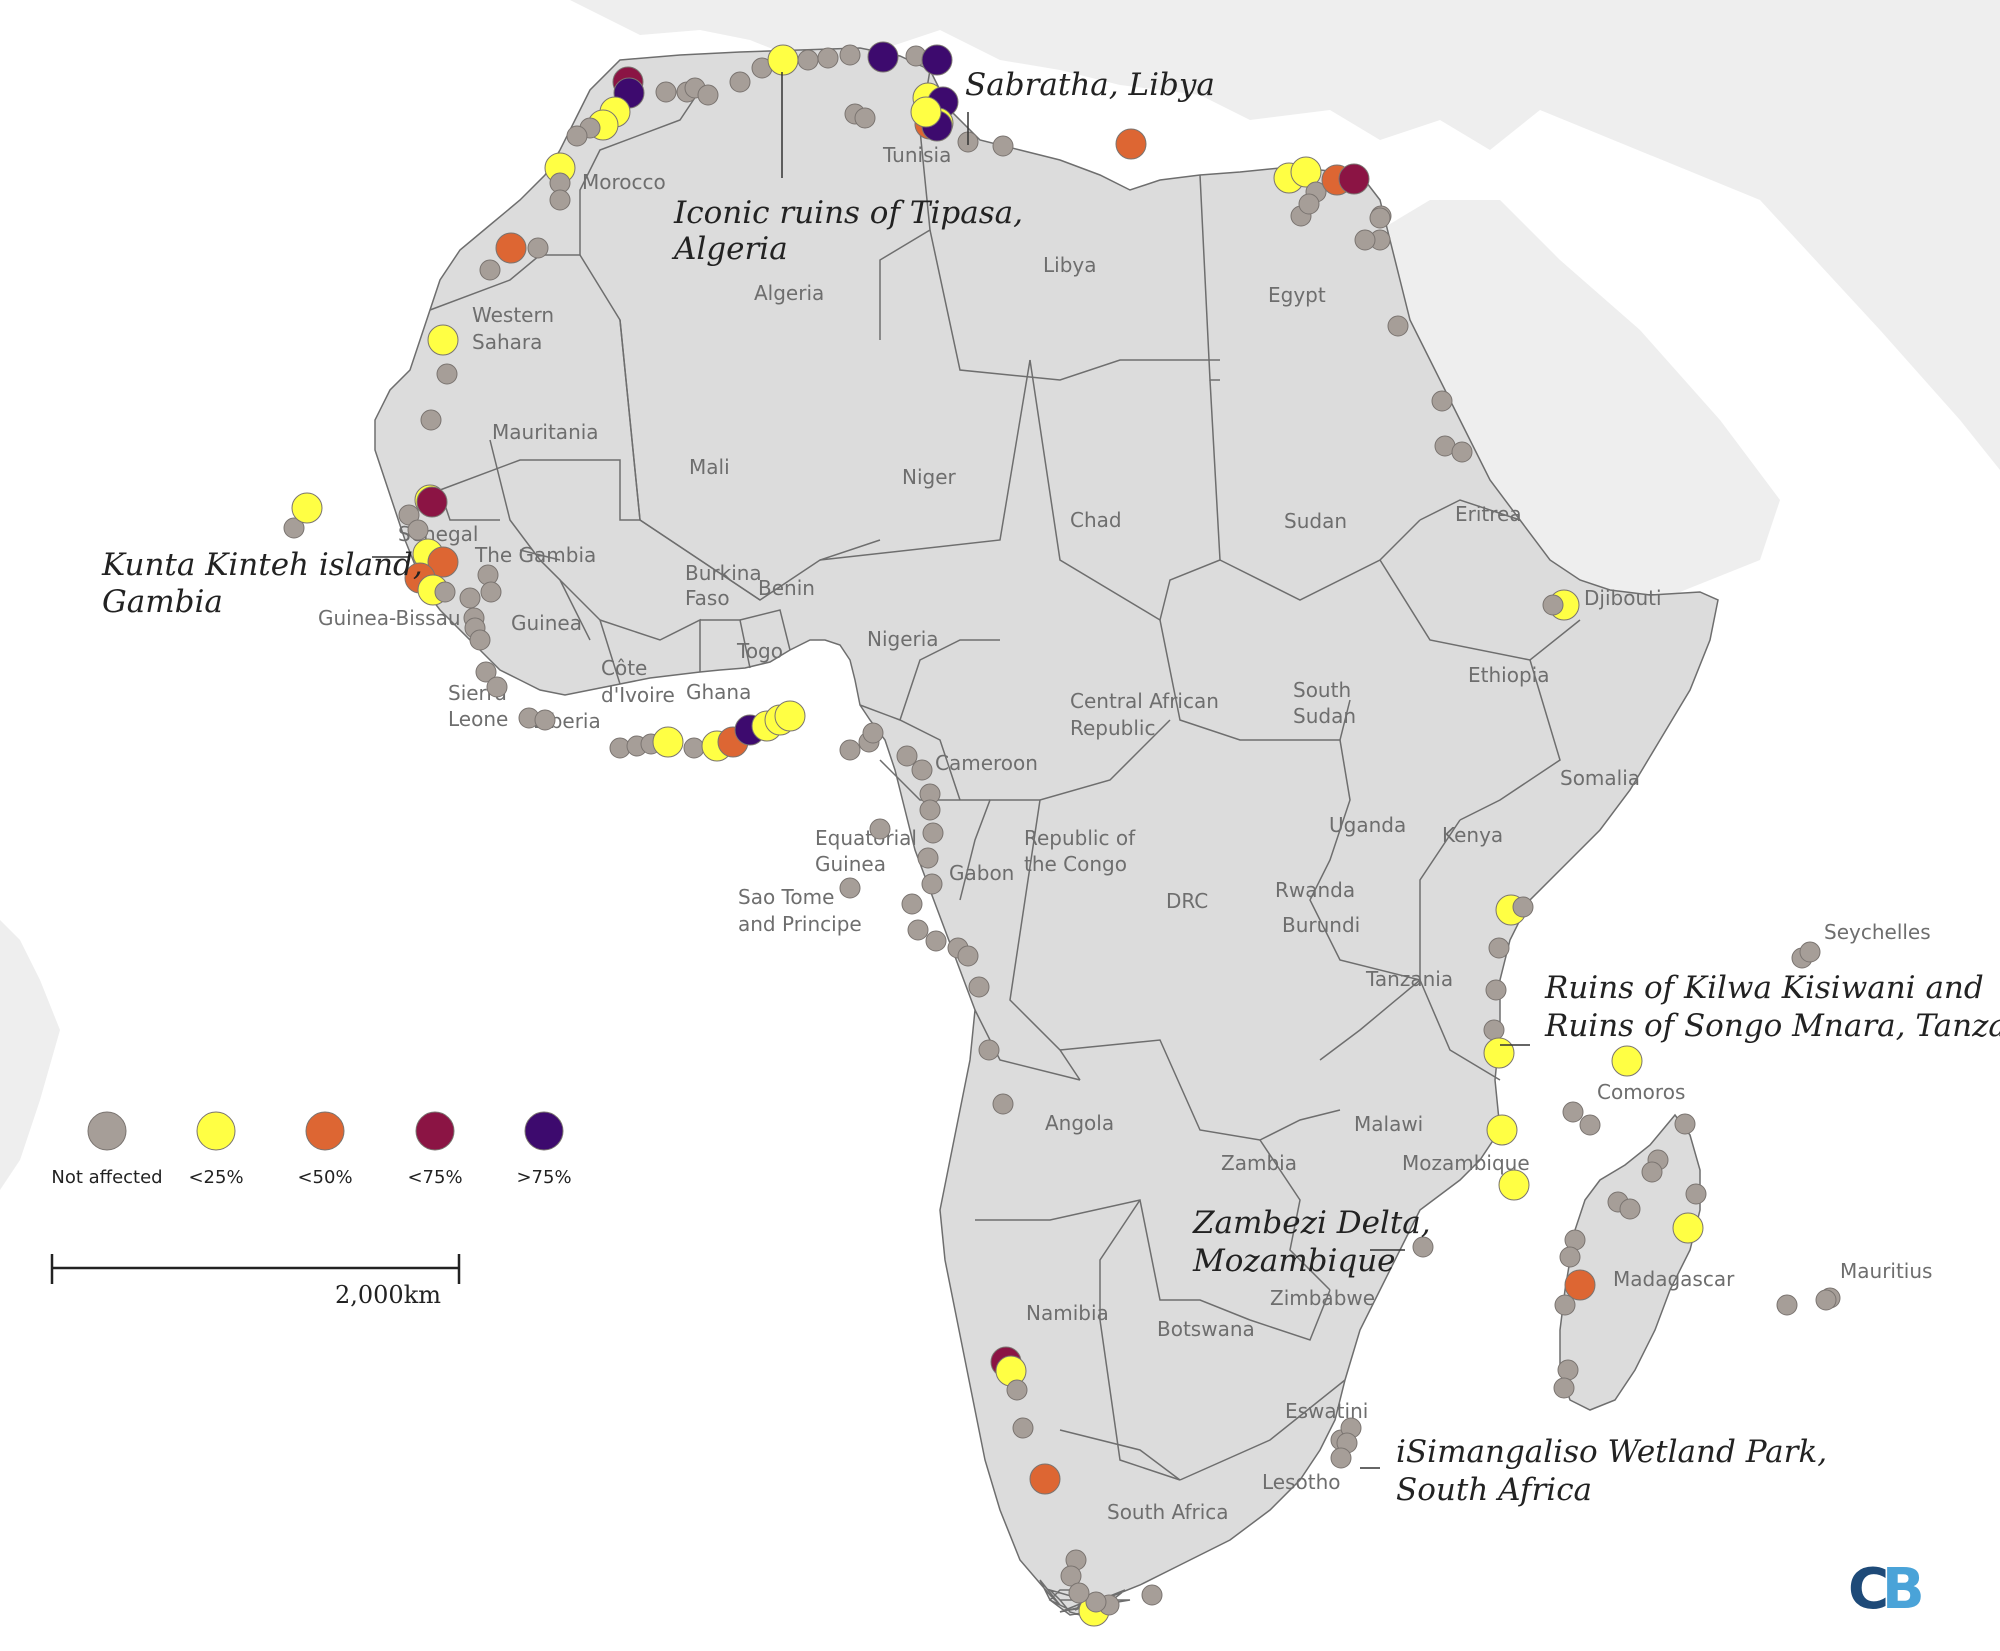  I want to click on country-label-comoros: Comoros, so click(1641, 1092).